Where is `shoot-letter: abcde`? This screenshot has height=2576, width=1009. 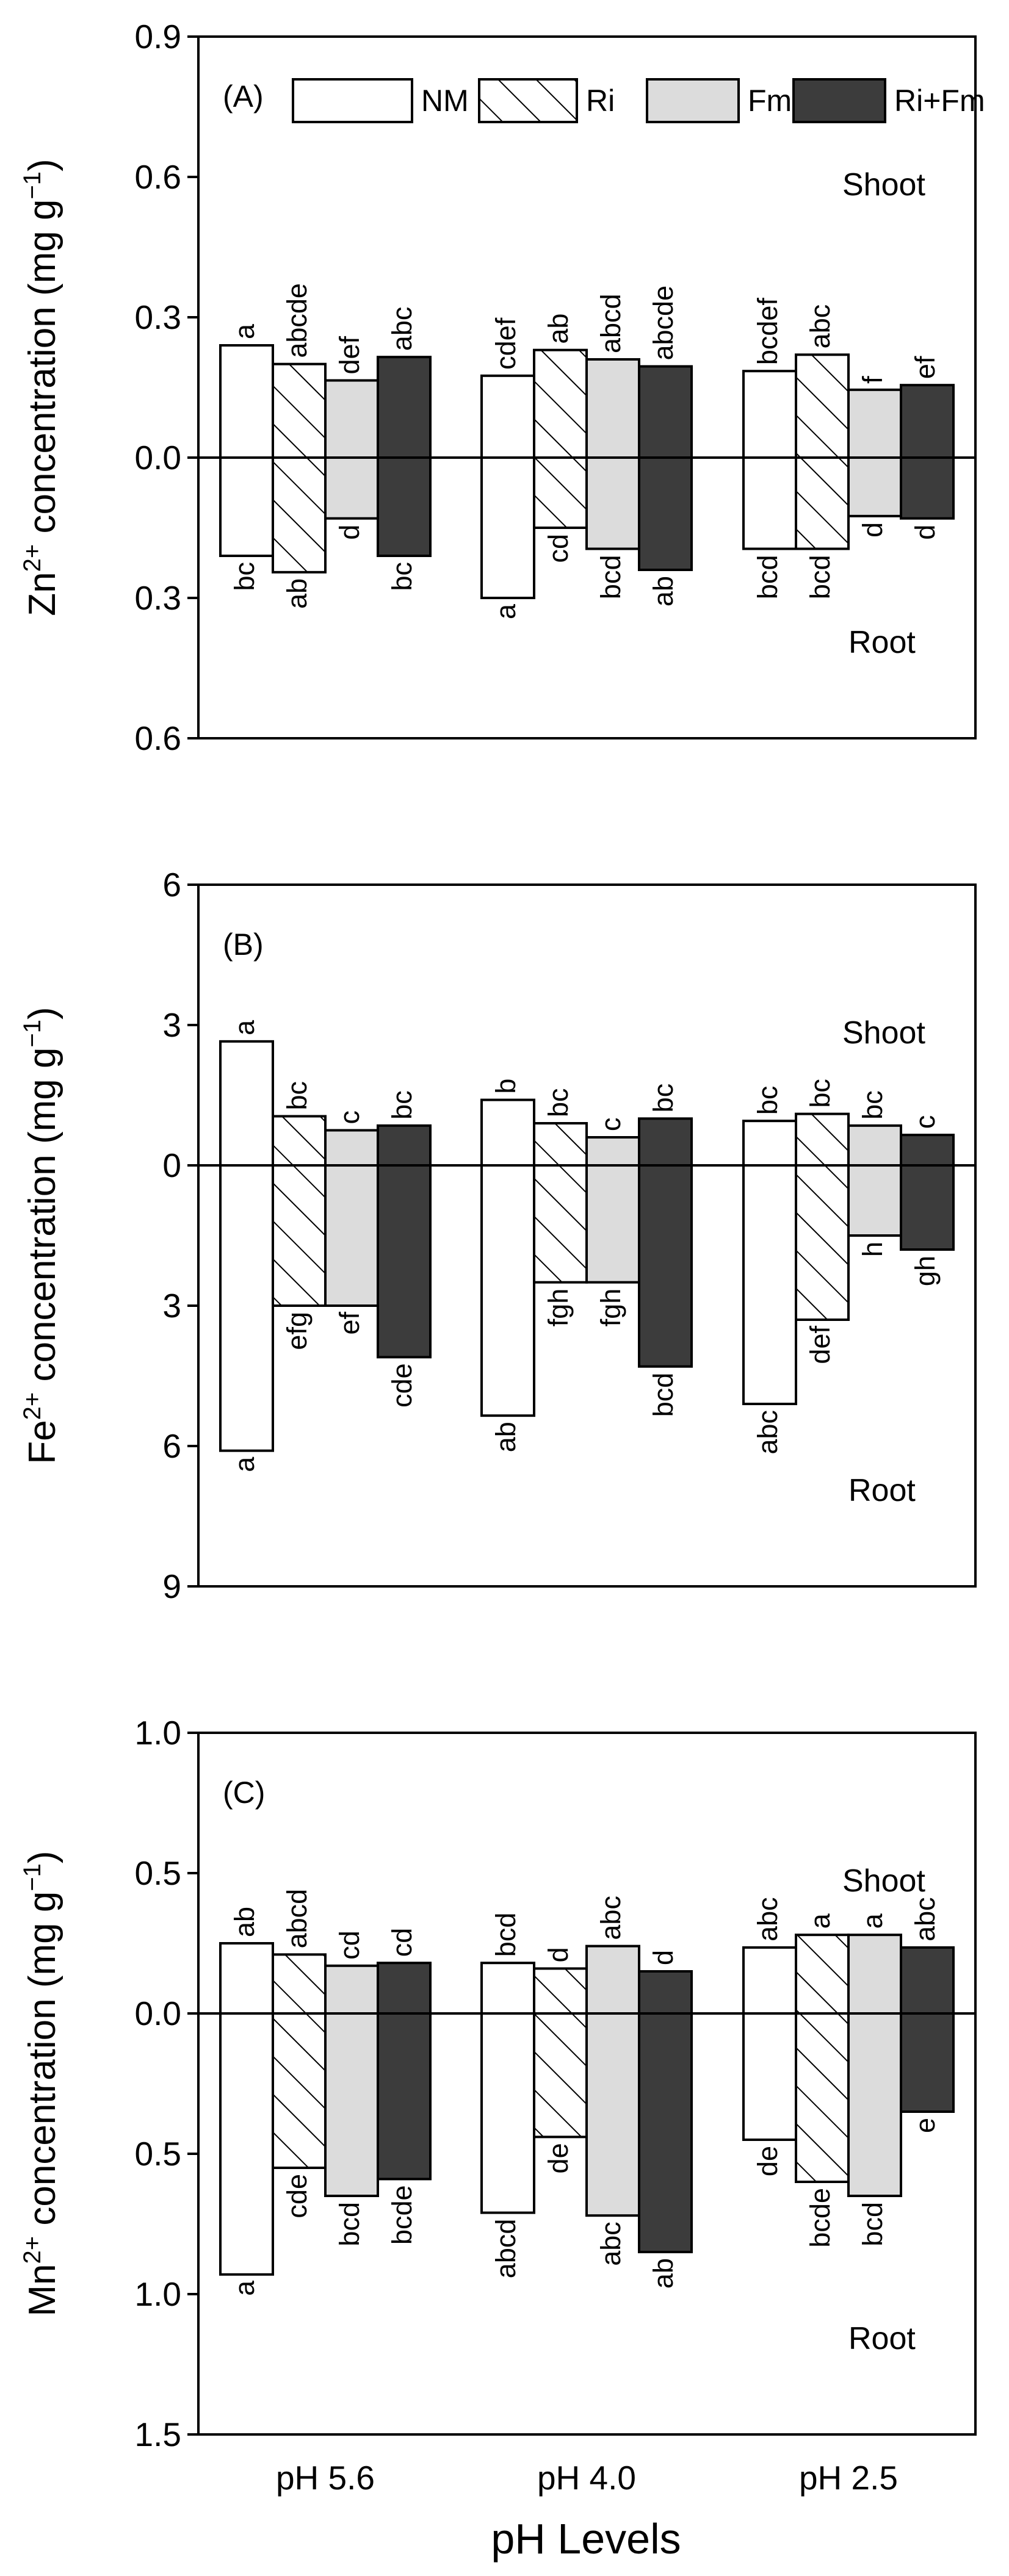 shoot-letter: abcde is located at coordinates (297, 321).